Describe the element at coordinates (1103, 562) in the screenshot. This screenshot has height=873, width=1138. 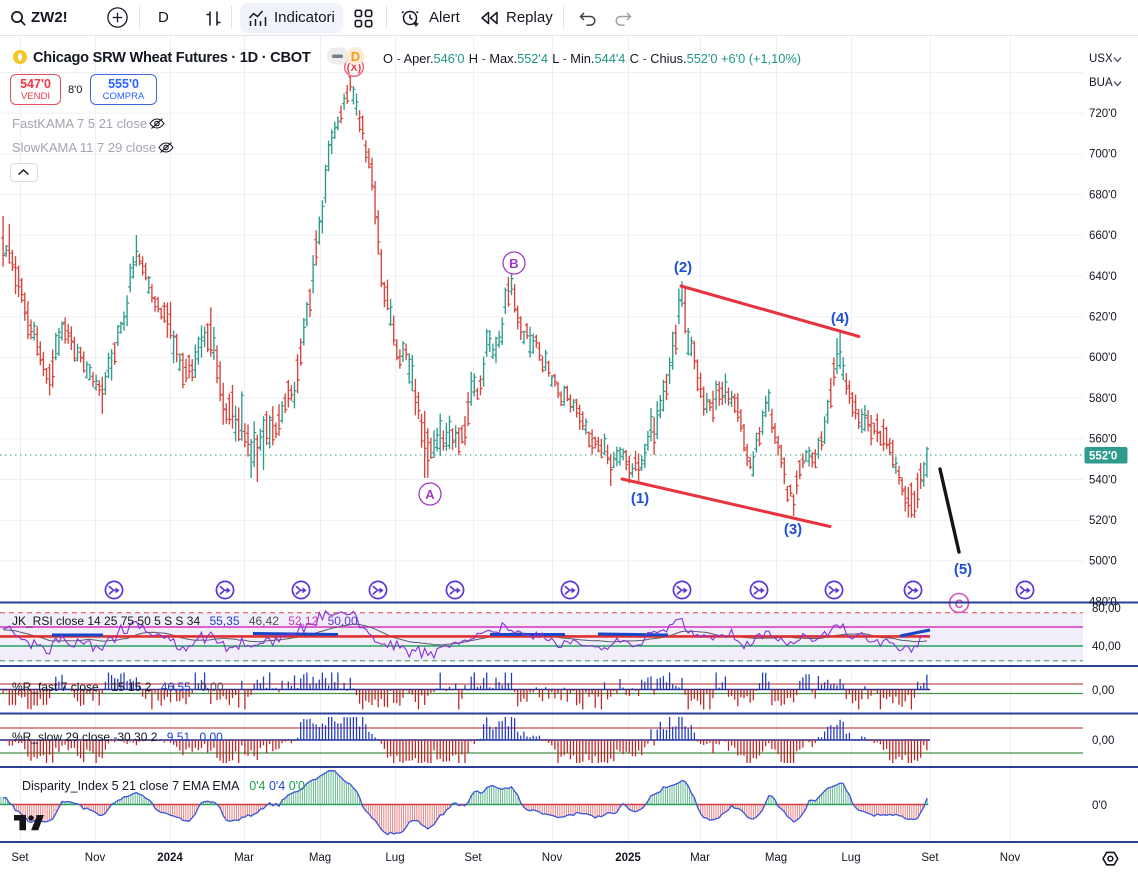
I see `svg-text: 500'0` at that location.